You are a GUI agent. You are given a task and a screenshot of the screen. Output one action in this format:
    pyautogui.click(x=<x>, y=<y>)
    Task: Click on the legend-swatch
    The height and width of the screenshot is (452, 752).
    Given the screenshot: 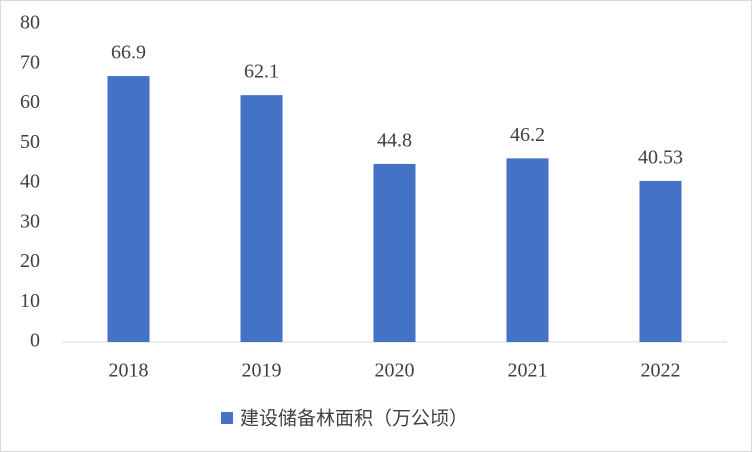 What is the action you would take?
    pyautogui.click(x=227, y=418)
    